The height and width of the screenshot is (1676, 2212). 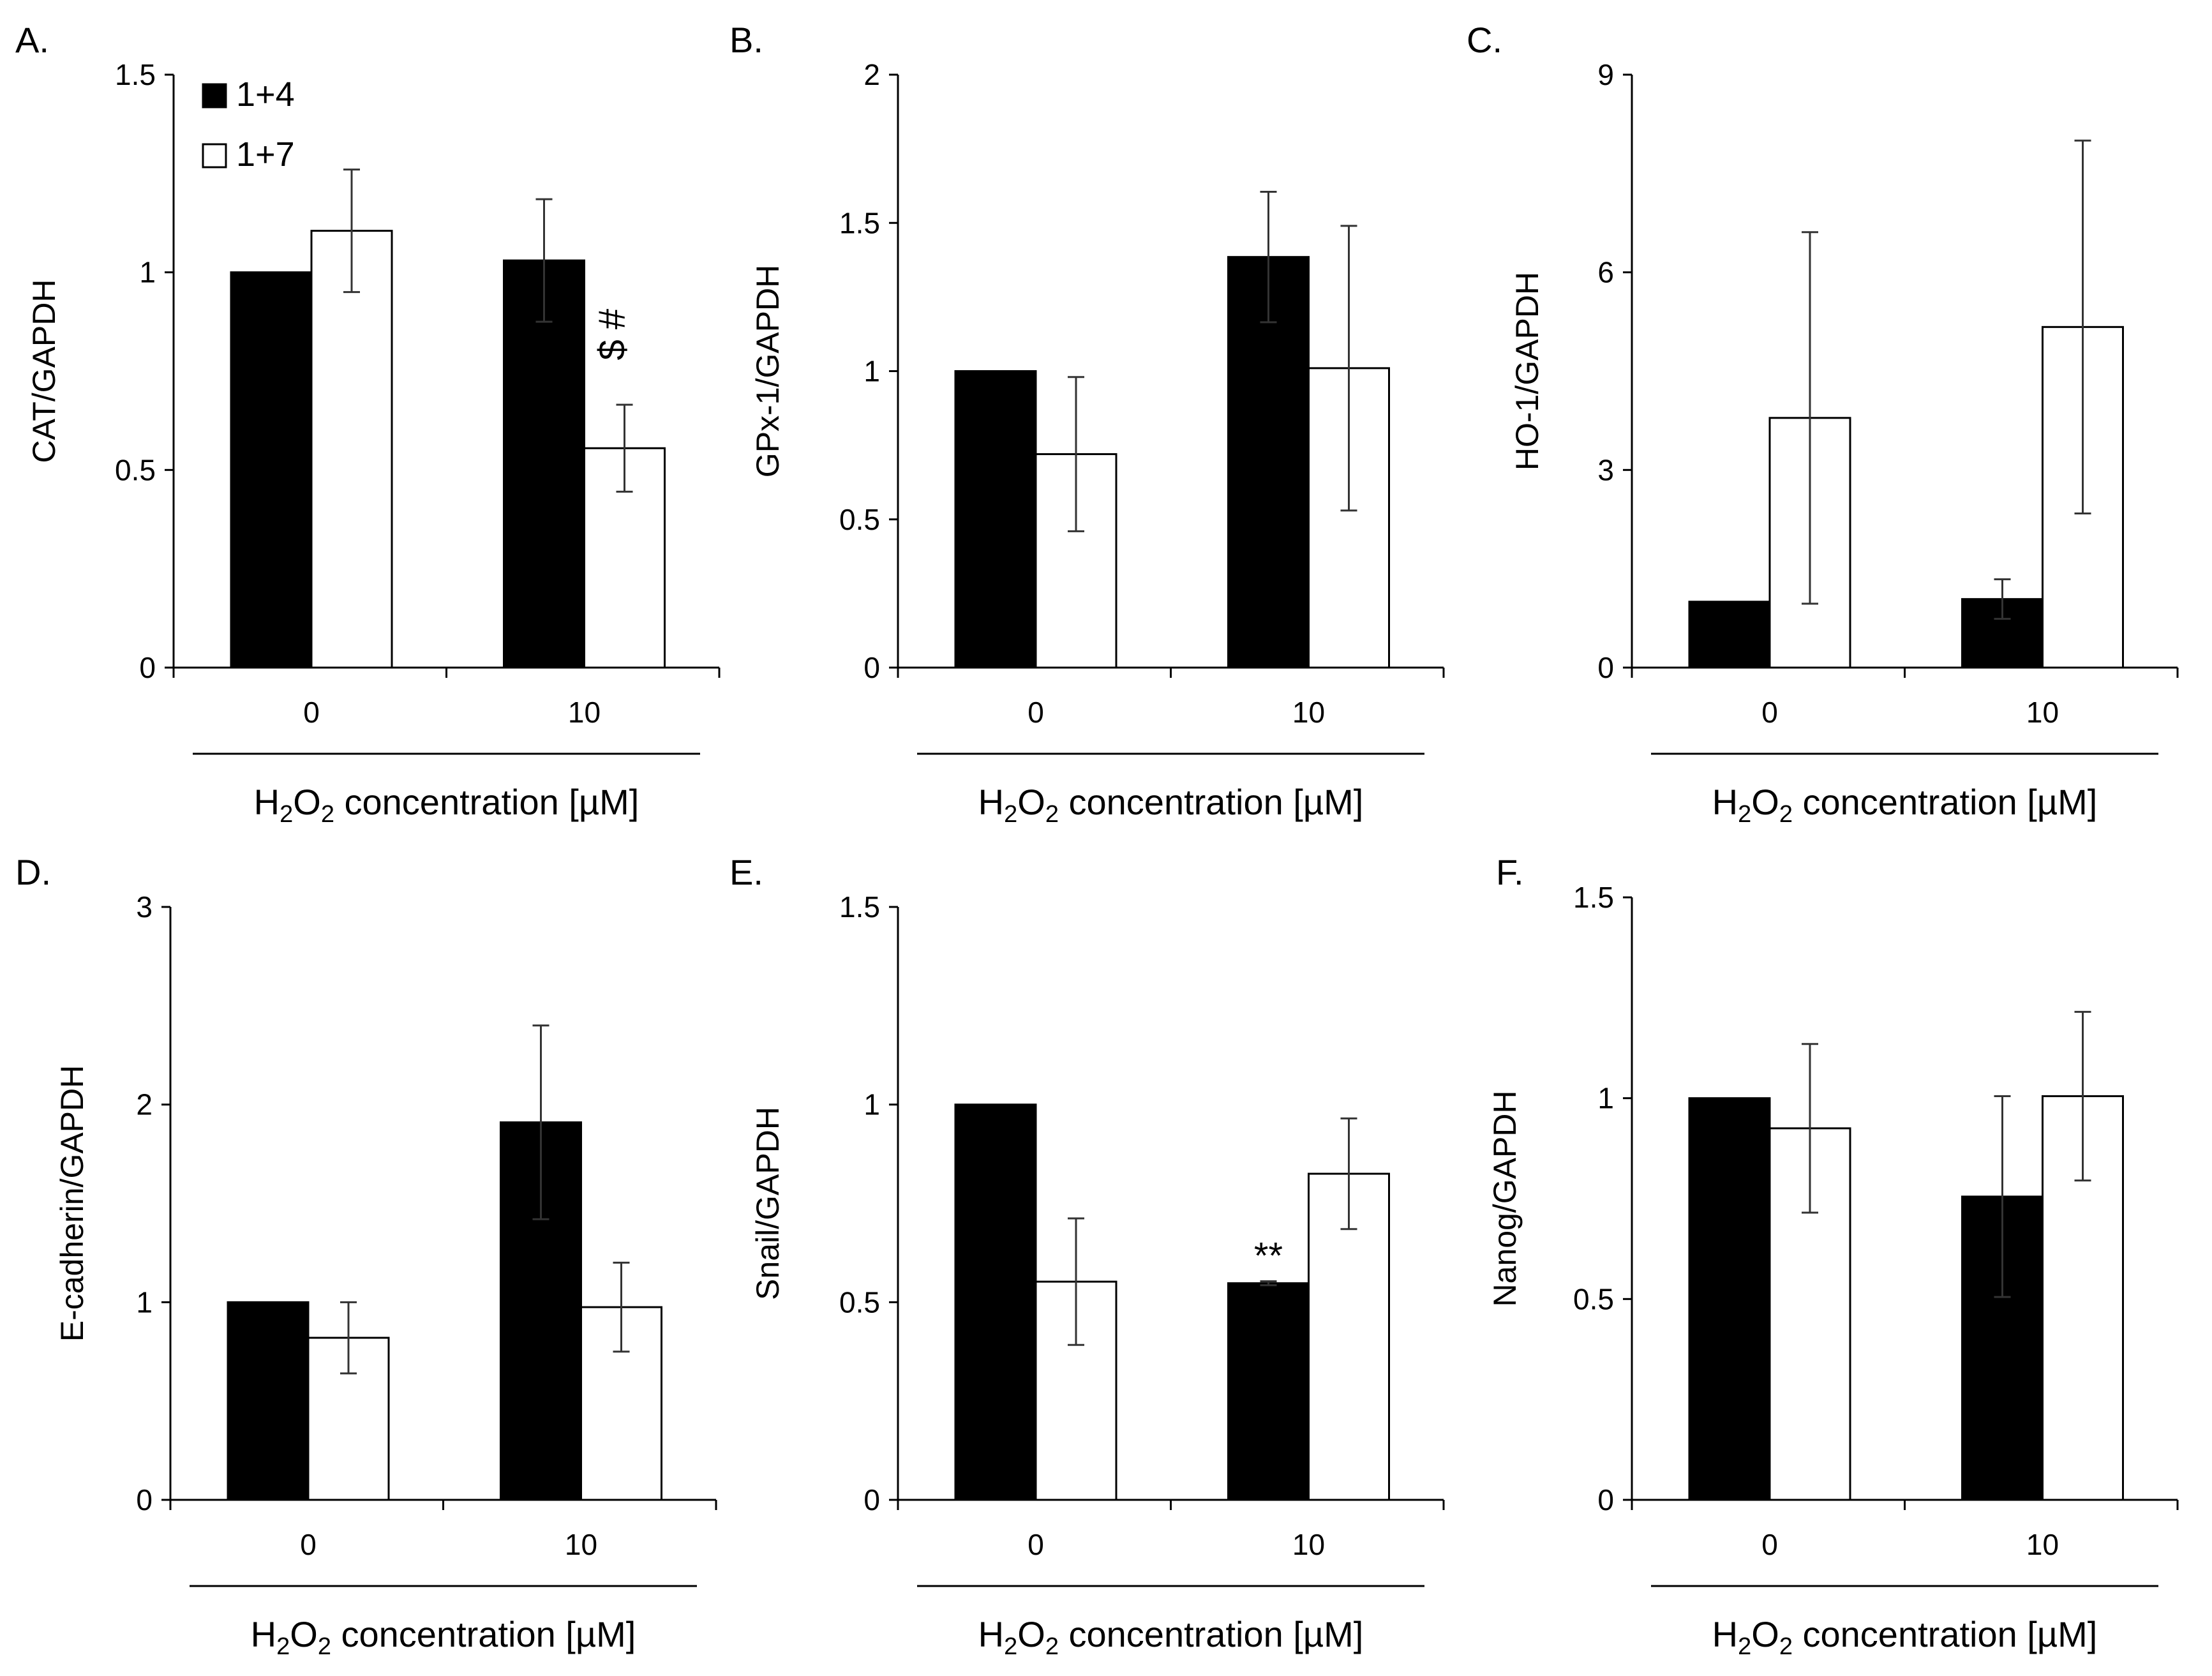 I want to click on panel-label: F., so click(x=1510, y=872).